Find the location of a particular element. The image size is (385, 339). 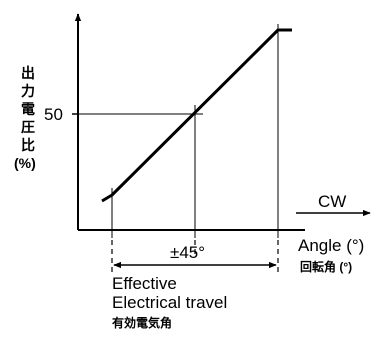

y-label-char-4: 圧 is located at coordinates (28, 127).